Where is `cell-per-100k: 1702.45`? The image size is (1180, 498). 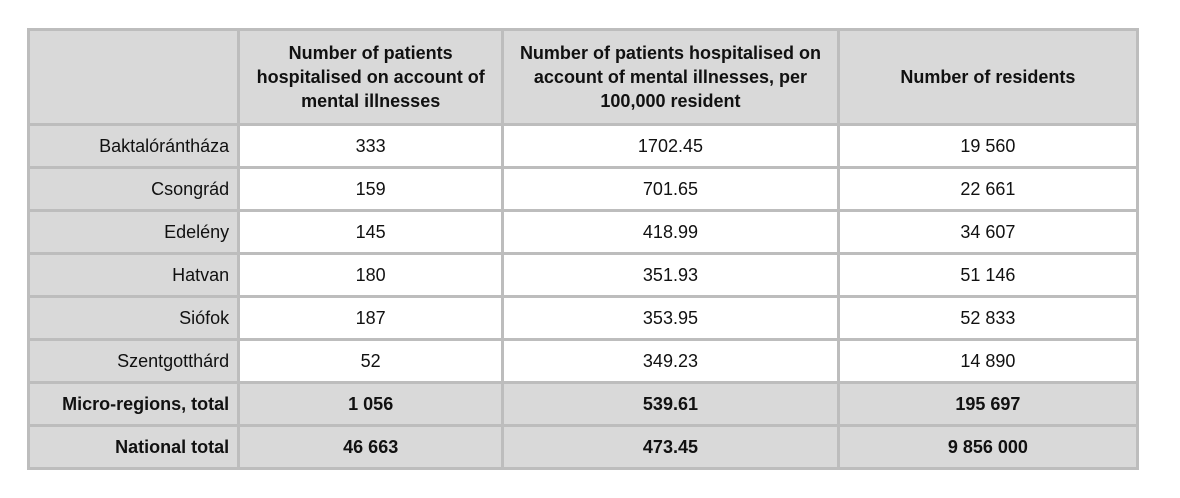
cell-per-100k: 1702.45 is located at coordinates (670, 146).